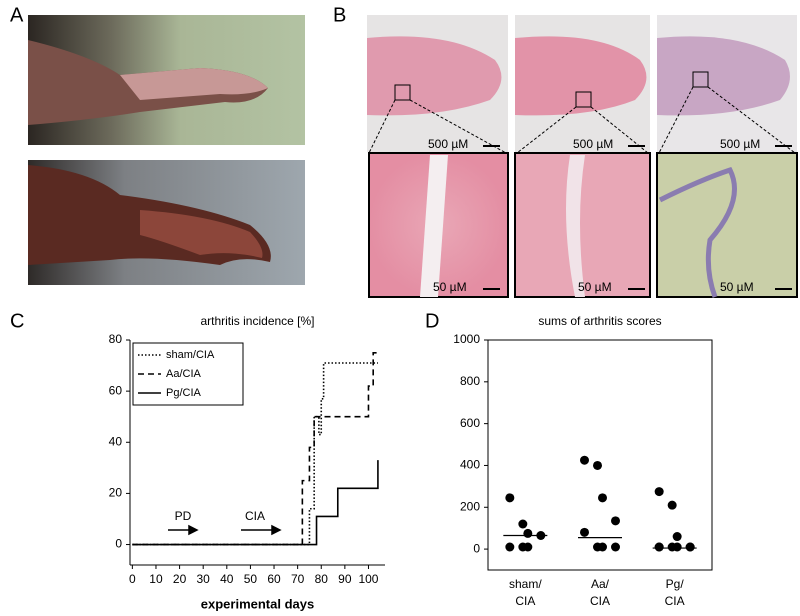  Describe the element at coordinates (674, 592) in the screenshot. I see `x-tick-label: Pg/ CIA` at that location.